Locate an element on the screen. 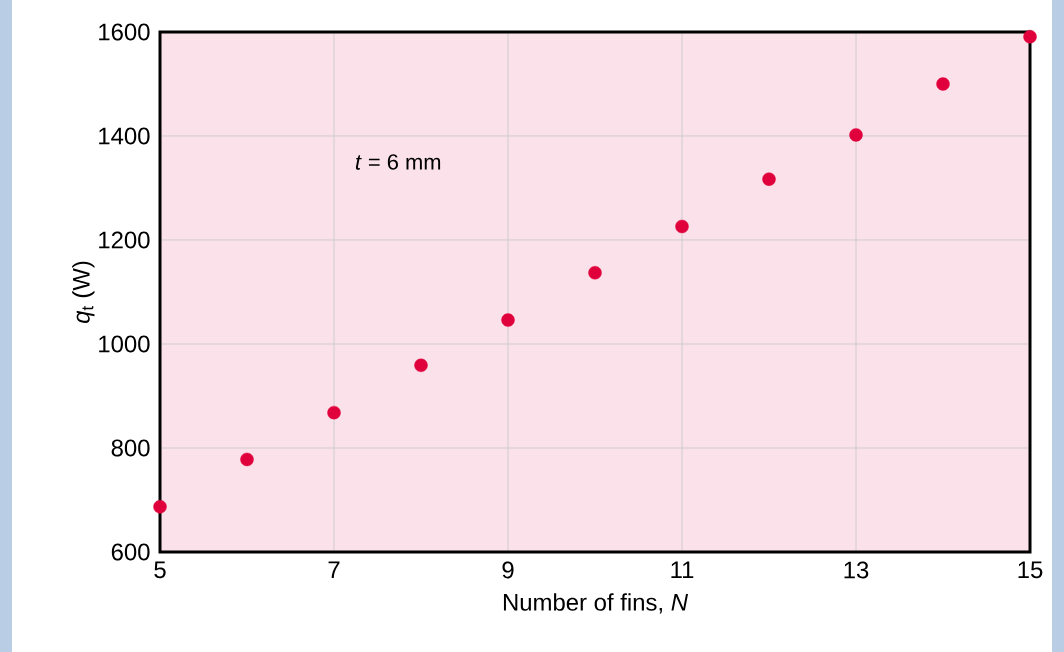  y-tick-label: 800 is located at coordinates (130, 448).